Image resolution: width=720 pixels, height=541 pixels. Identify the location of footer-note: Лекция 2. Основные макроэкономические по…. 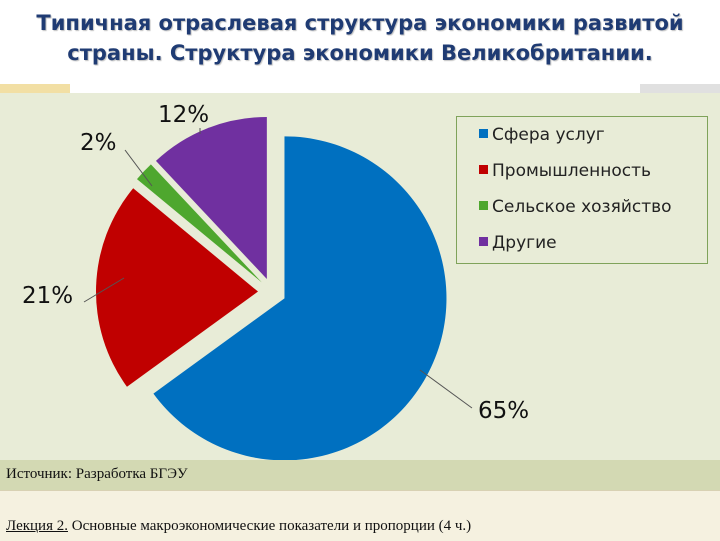
(238, 526).